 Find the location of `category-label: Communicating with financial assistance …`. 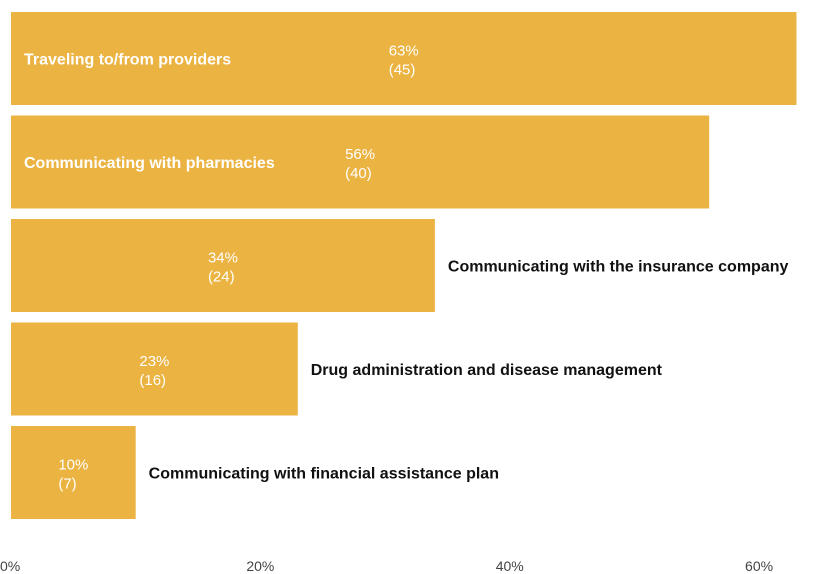

category-label: Communicating with financial assistance … is located at coordinates (324, 474).